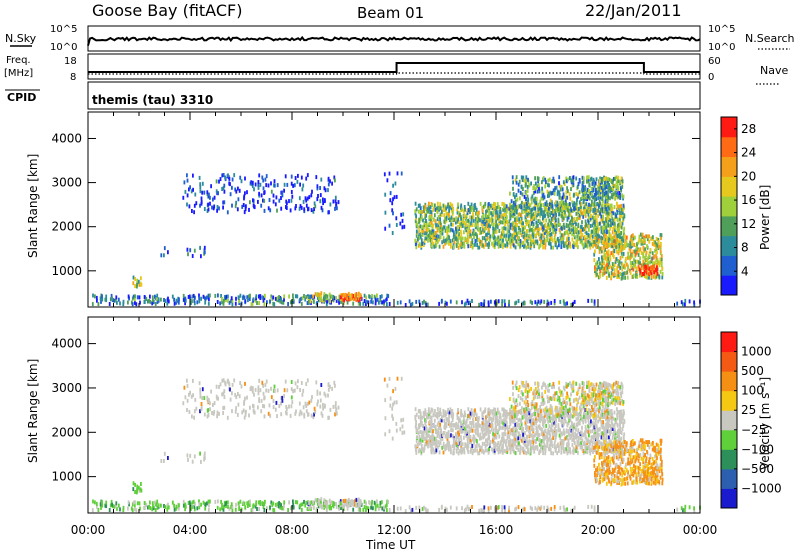  Describe the element at coordinates (152, 100) in the screenshot. I see `cpid-value: themis (tau) 3310` at that location.